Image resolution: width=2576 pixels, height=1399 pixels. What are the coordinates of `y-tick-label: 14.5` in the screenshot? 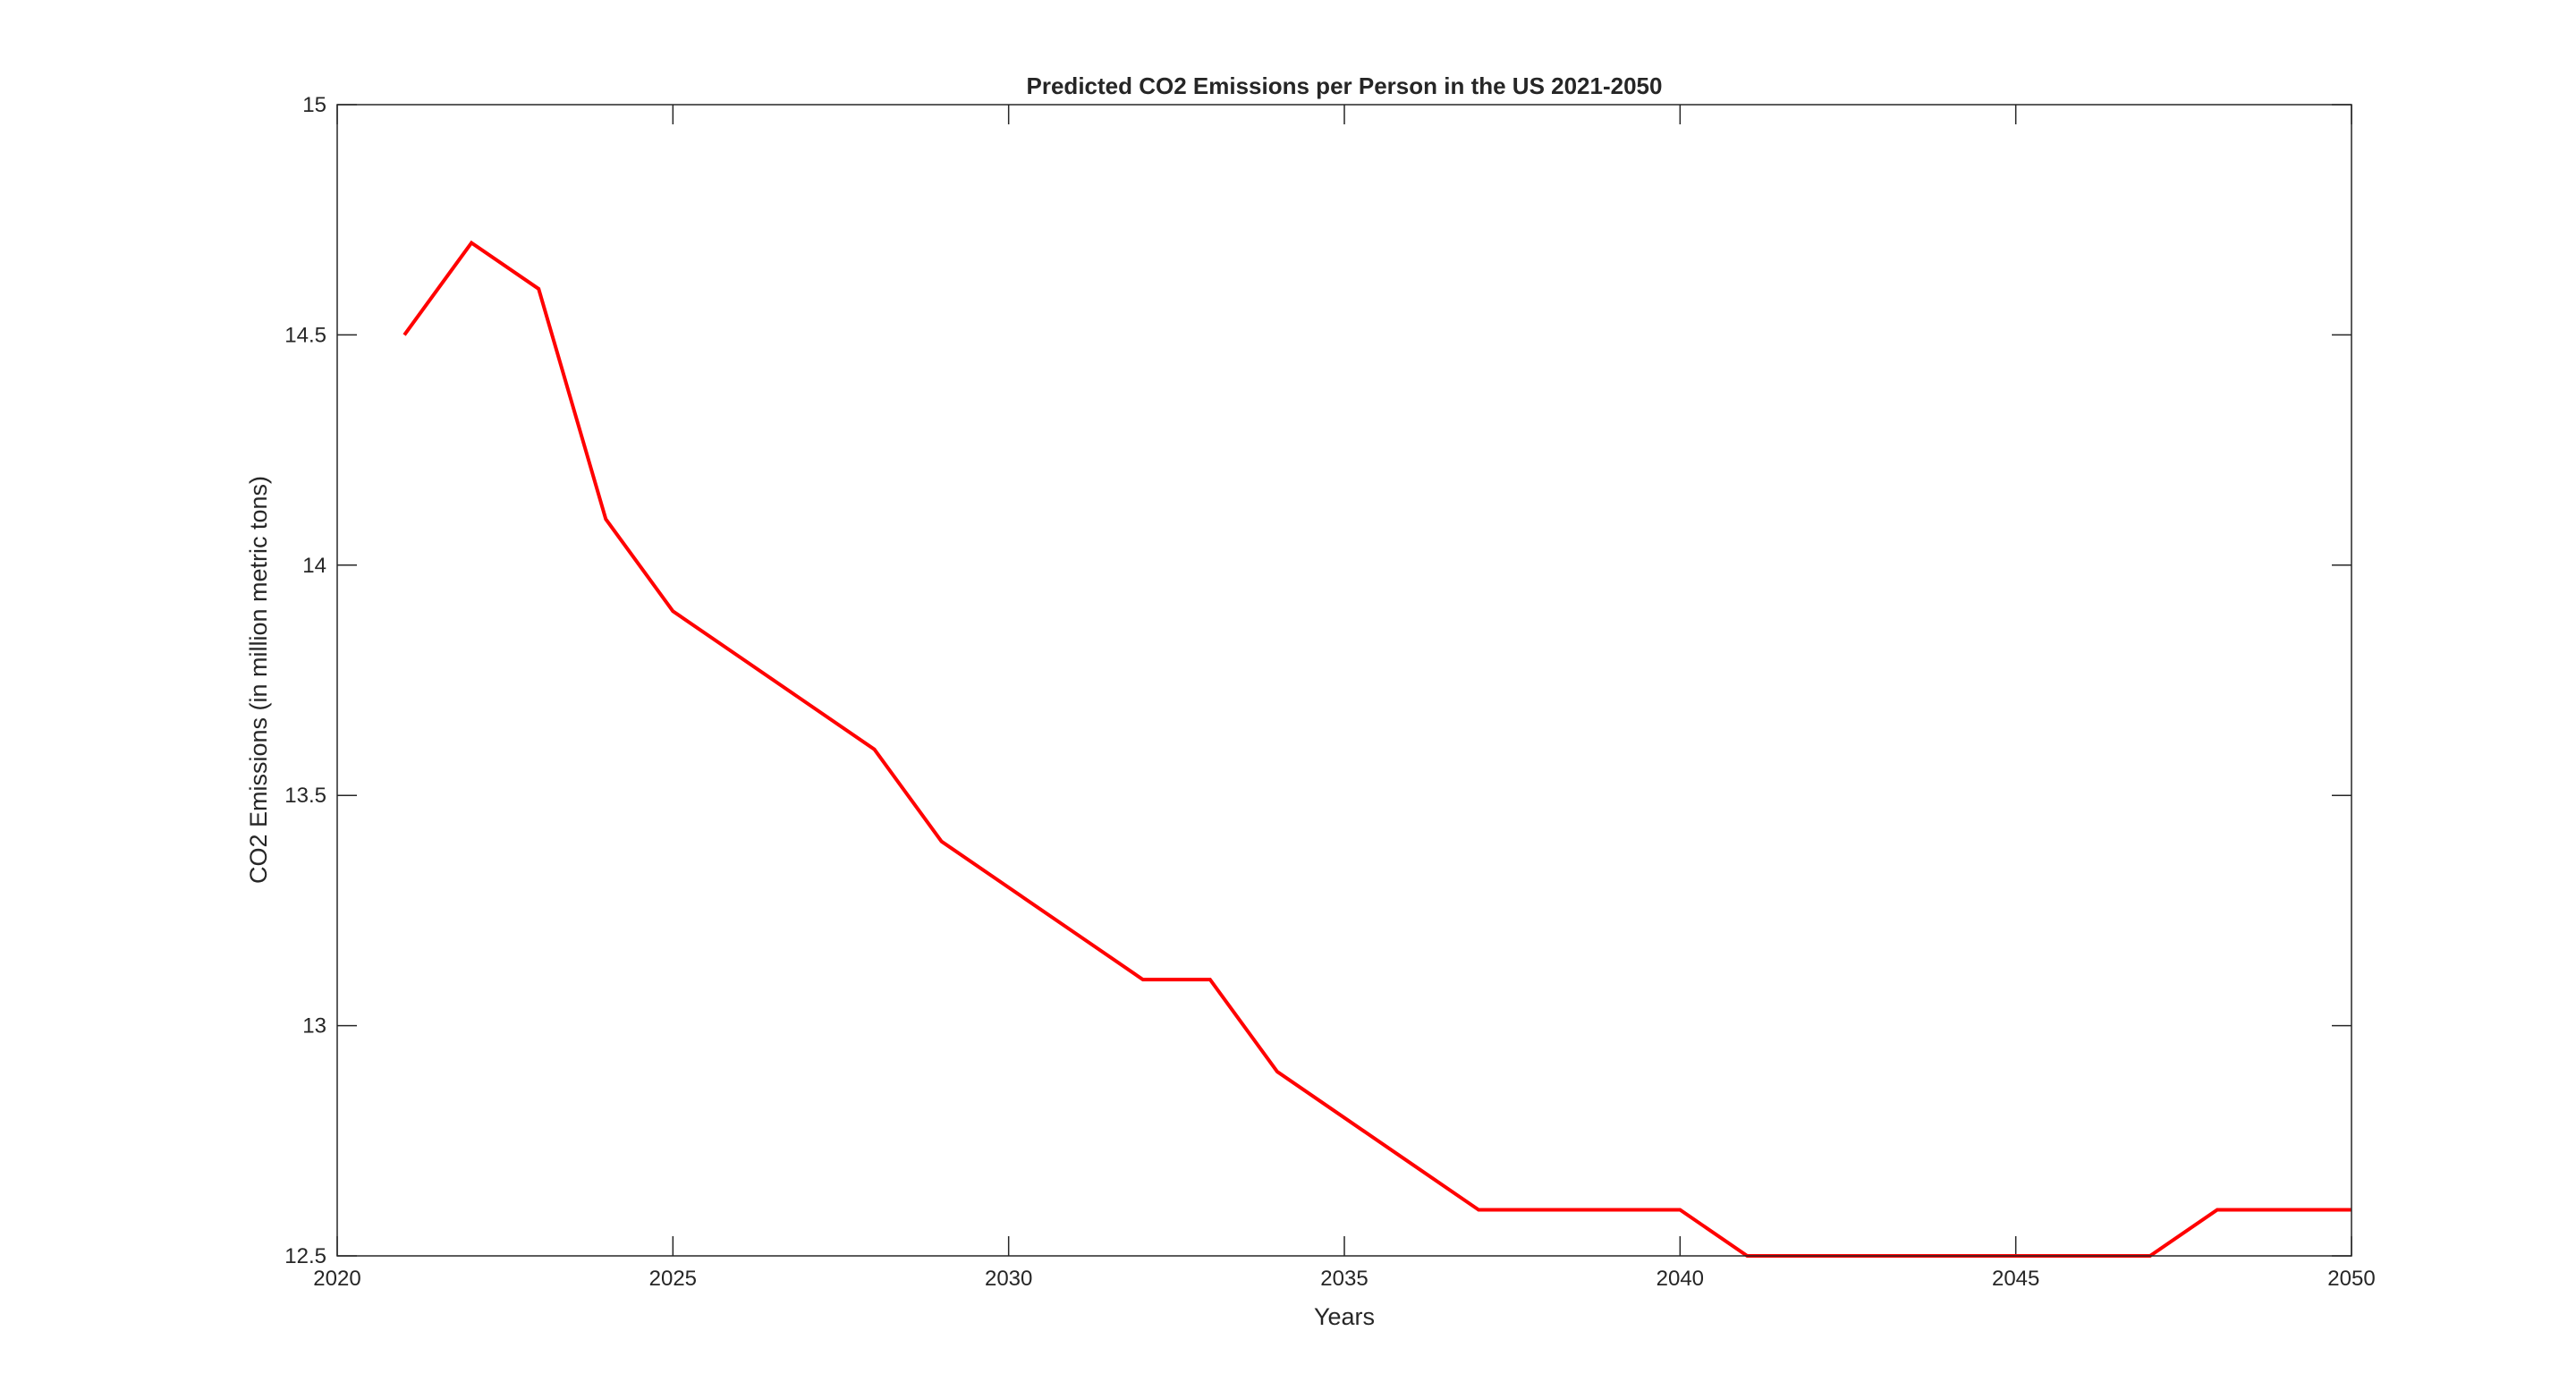 It's located at (305, 335).